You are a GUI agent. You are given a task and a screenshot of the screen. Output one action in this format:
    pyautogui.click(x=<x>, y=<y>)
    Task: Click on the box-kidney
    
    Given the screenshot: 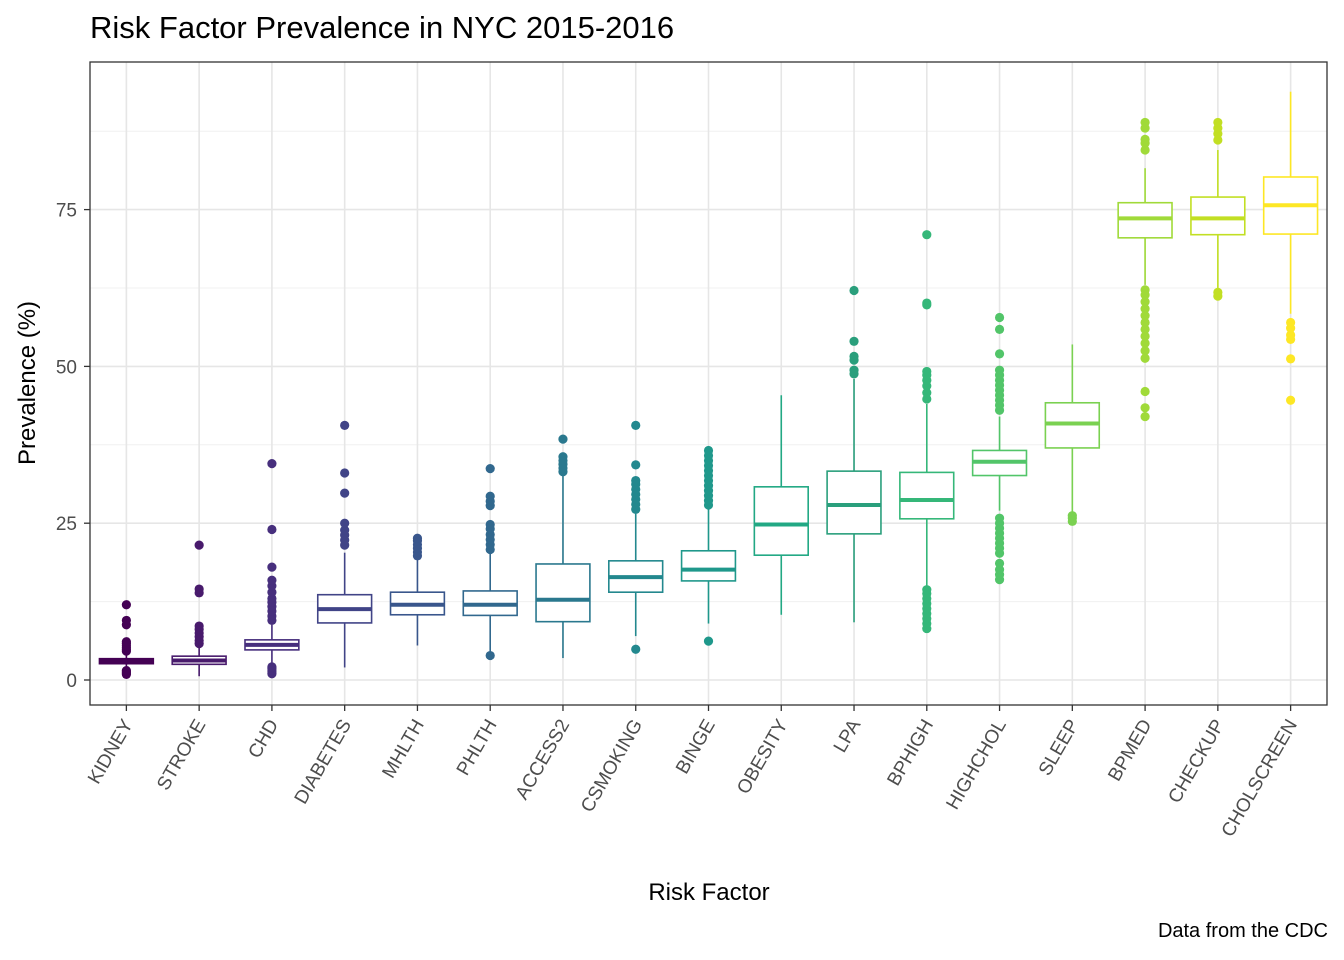 What is the action you would take?
    pyautogui.click(x=126, y=639)
    